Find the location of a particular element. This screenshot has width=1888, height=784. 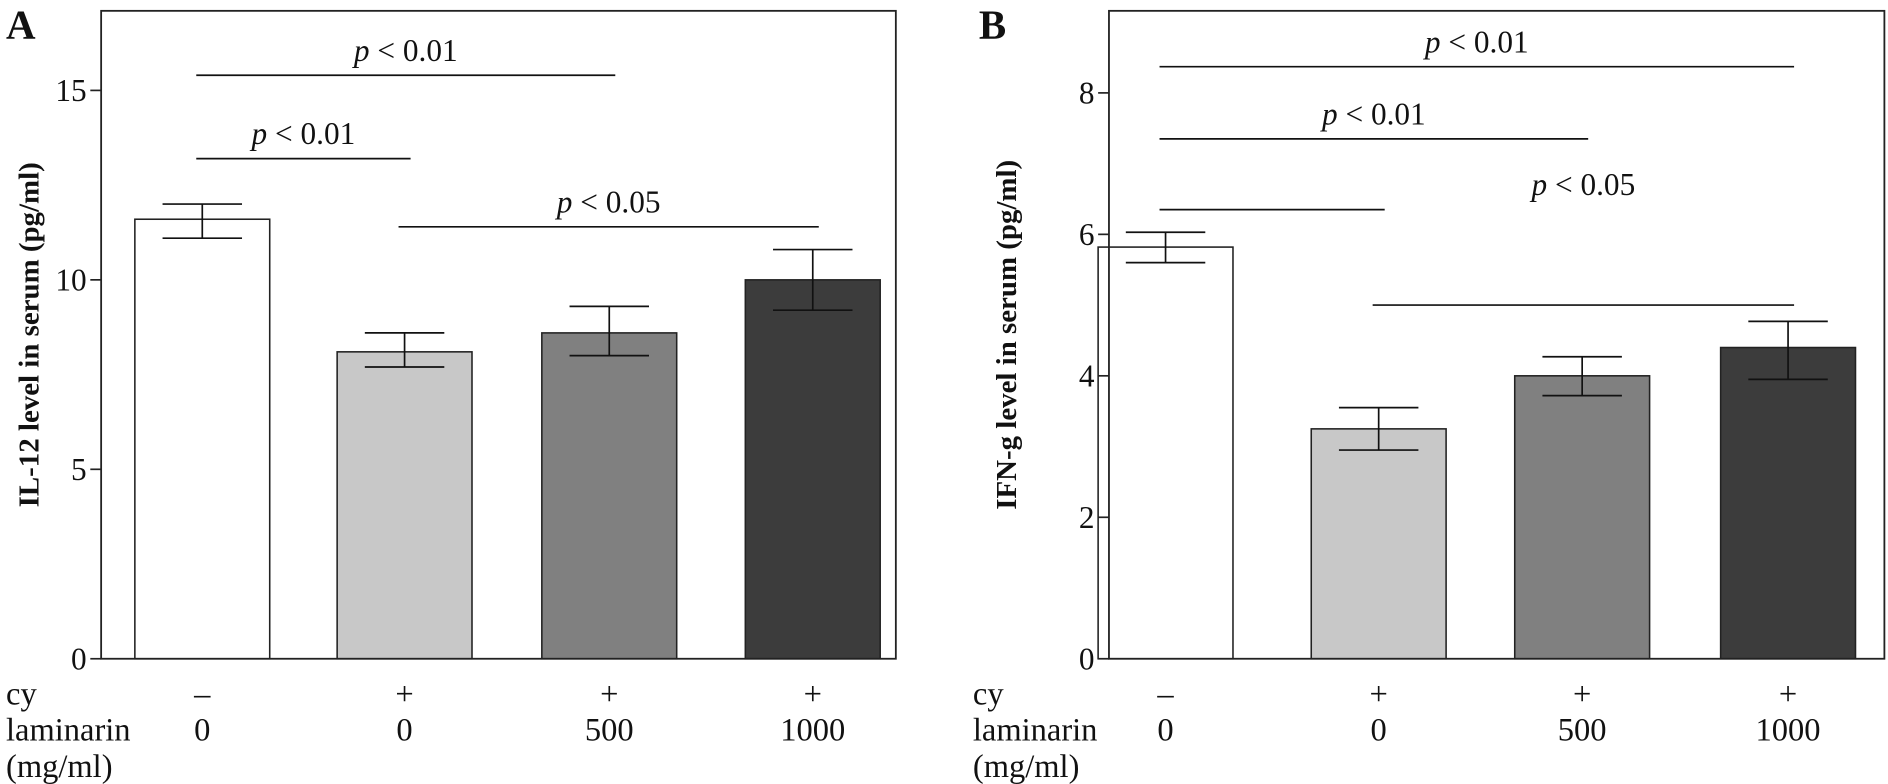

panel-label: A is located at coordinates (21, 25).